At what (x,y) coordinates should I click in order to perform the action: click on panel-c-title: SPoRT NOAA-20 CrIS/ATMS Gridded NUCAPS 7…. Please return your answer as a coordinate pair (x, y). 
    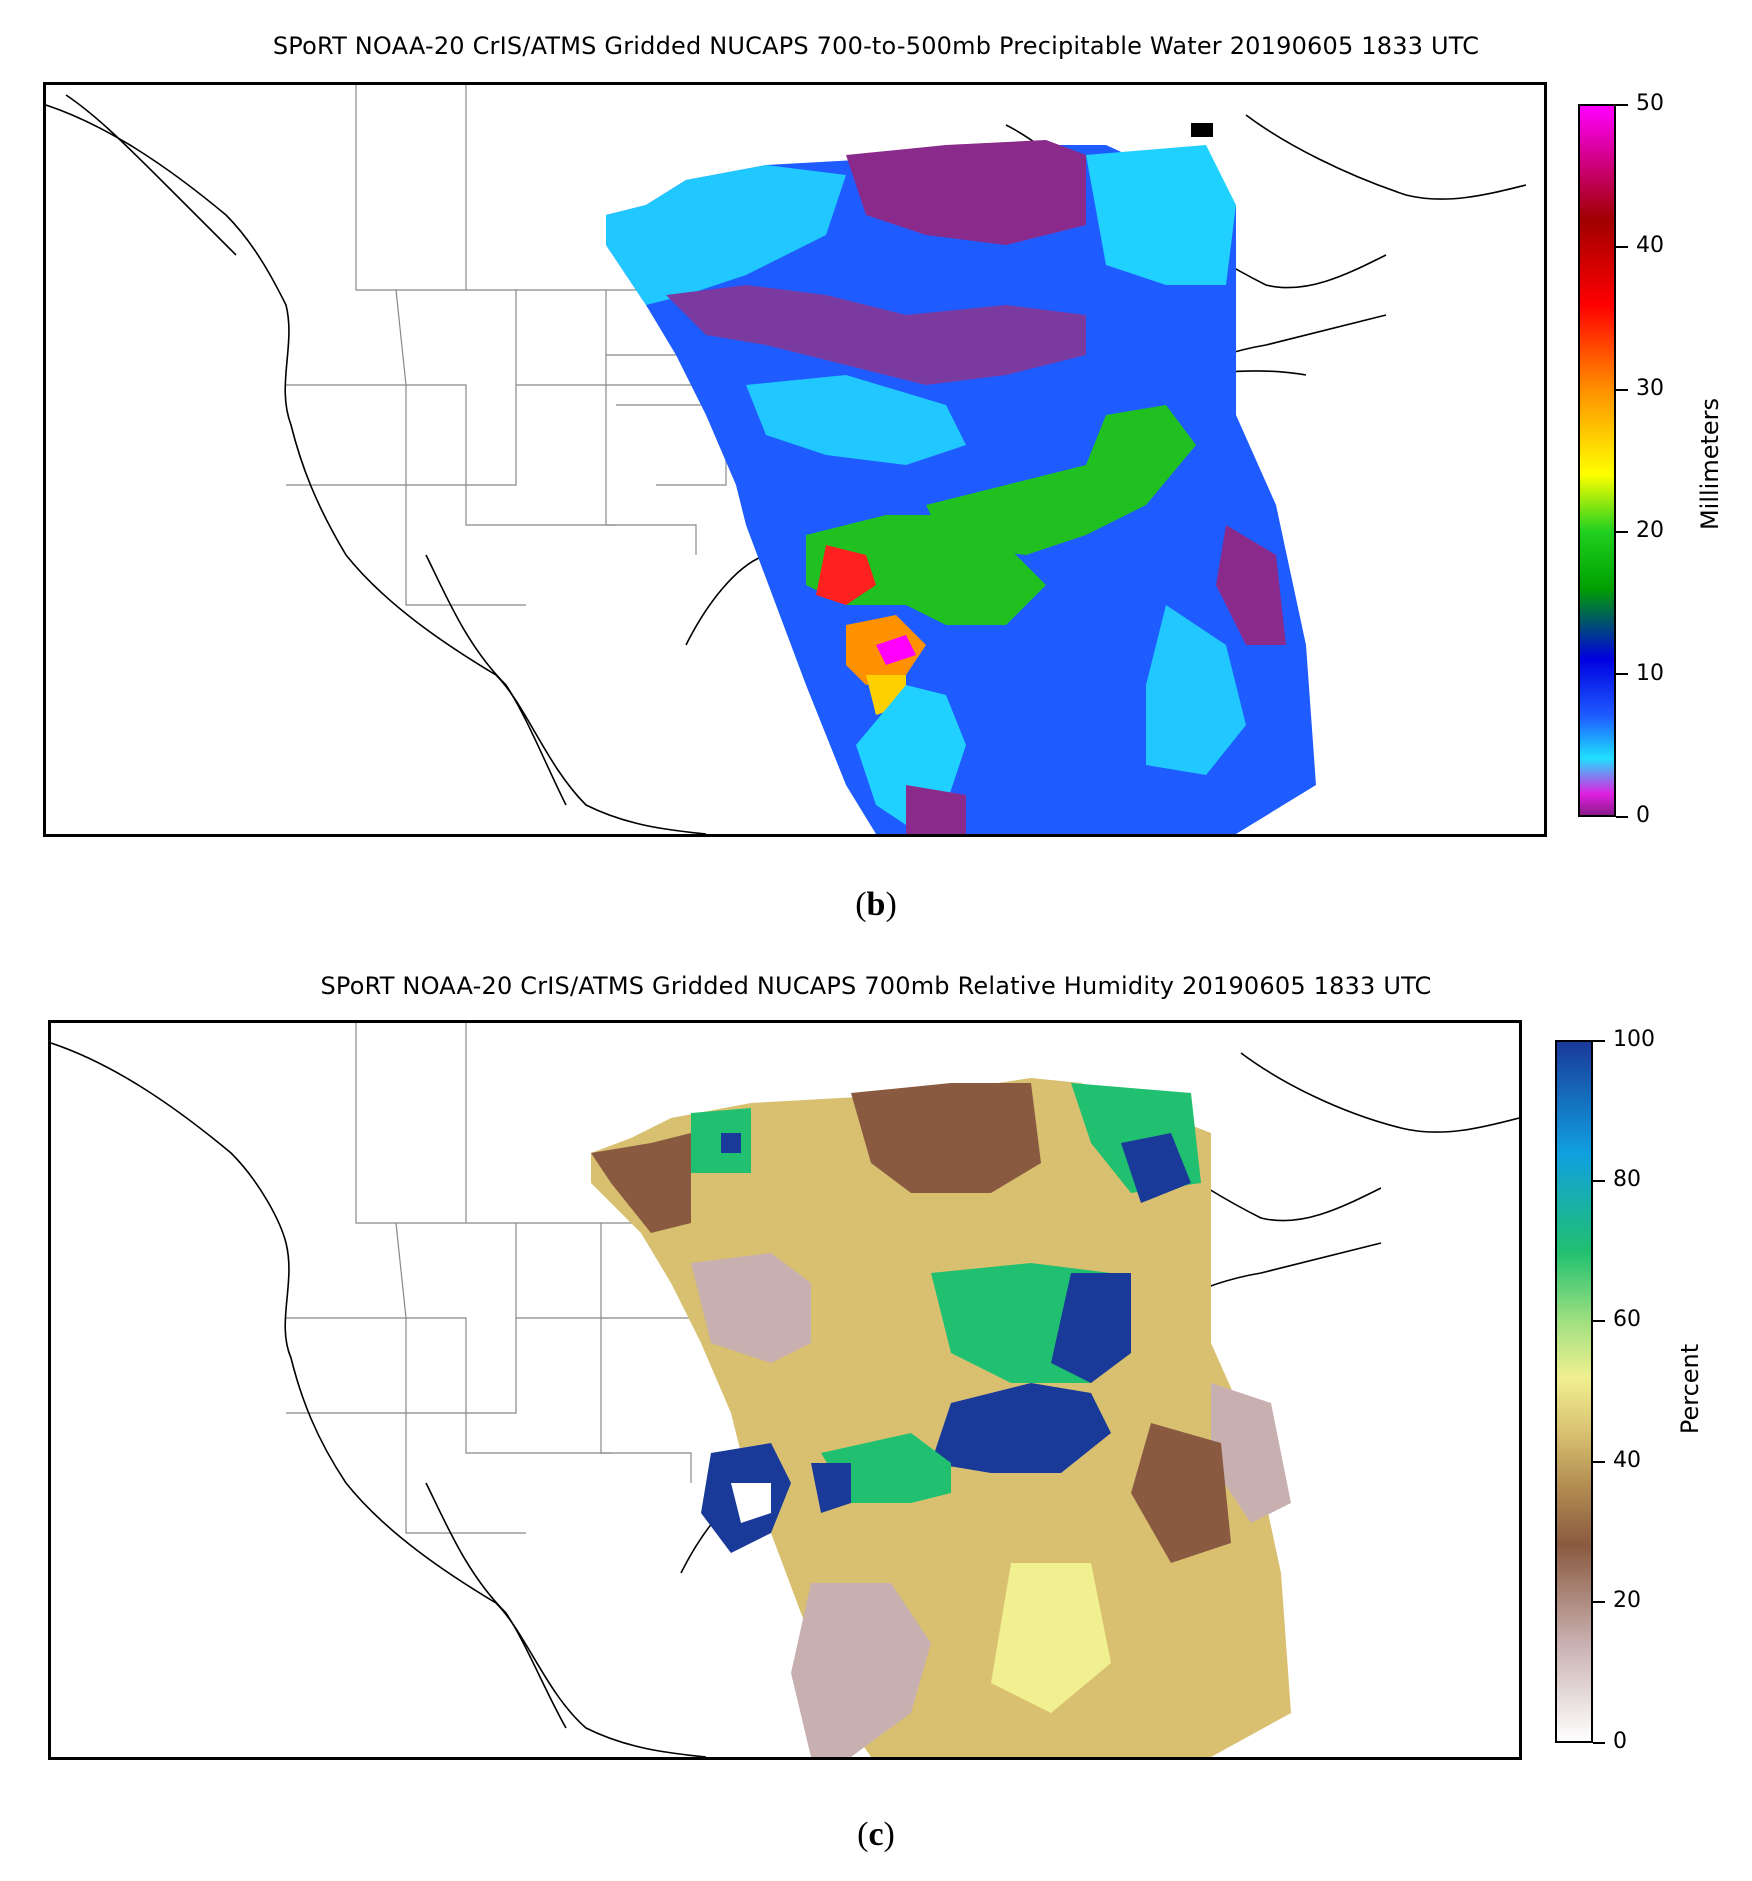
    Looking at the image, I should click on (876, 986).